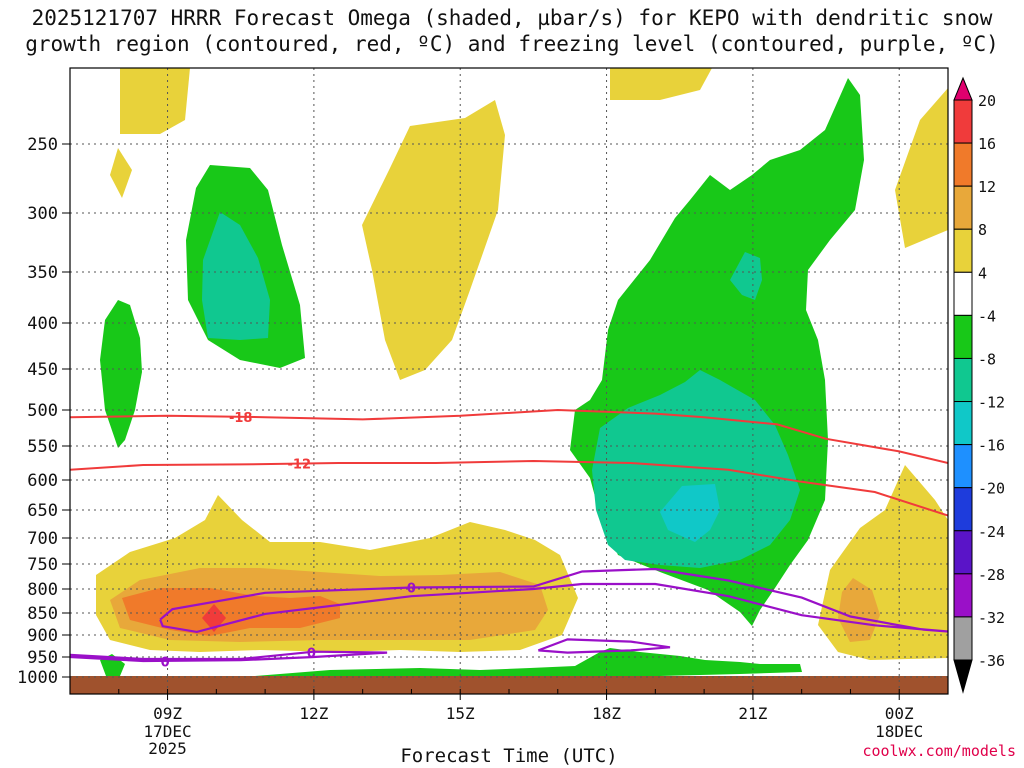 Image resolution: width=1024 pixels, height=768 pixels. I want to click on omega-region-upward-small-left, so click(121, 173).